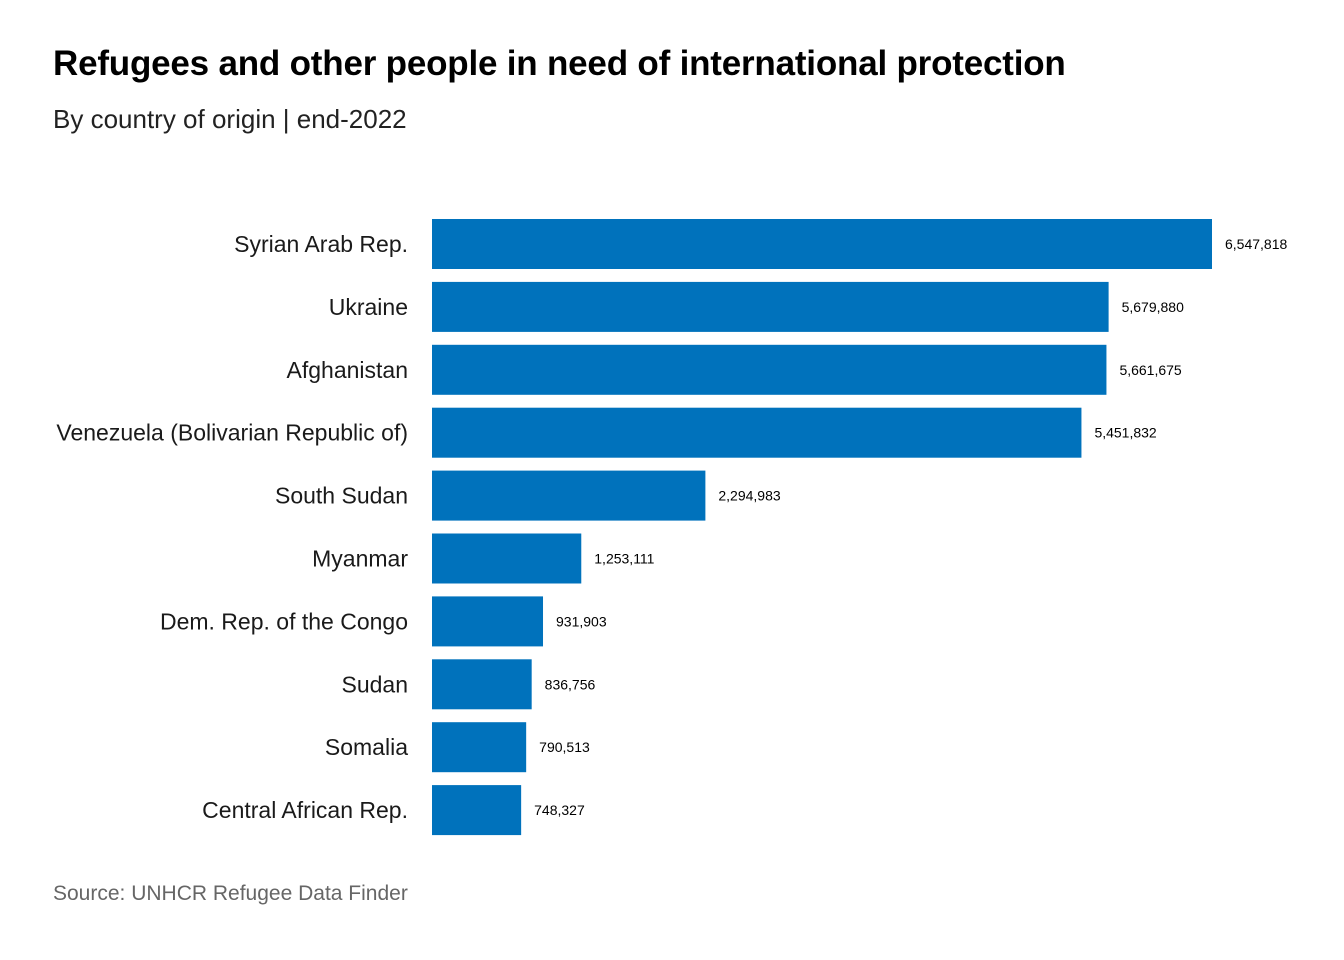 The image size is (1344, 960). What do you see at coordinates (360, 559) in the screenshot?
I see `category-label: Myanmar` at bounding box center [360, 559].